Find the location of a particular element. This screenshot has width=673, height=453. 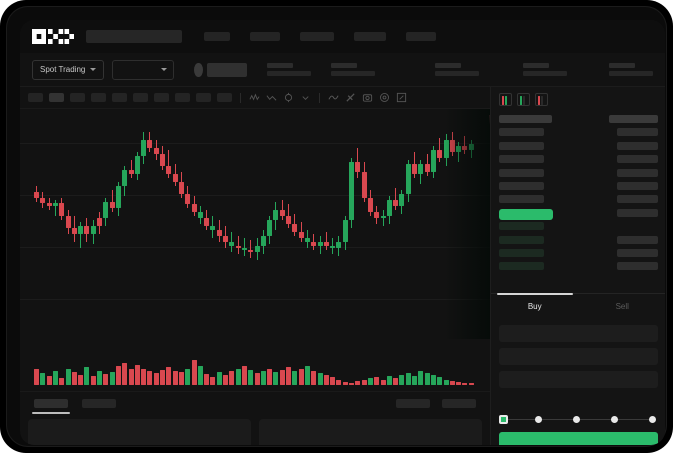

line-tool-icon is located at coordinates (333, 97).